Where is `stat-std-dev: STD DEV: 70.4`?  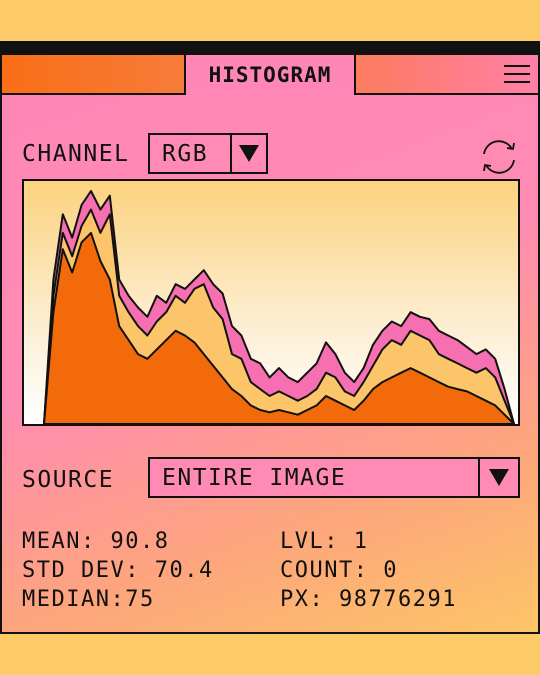
stat-std-dev: STD DEV: 70.4 is located at coordinates (118, 570).